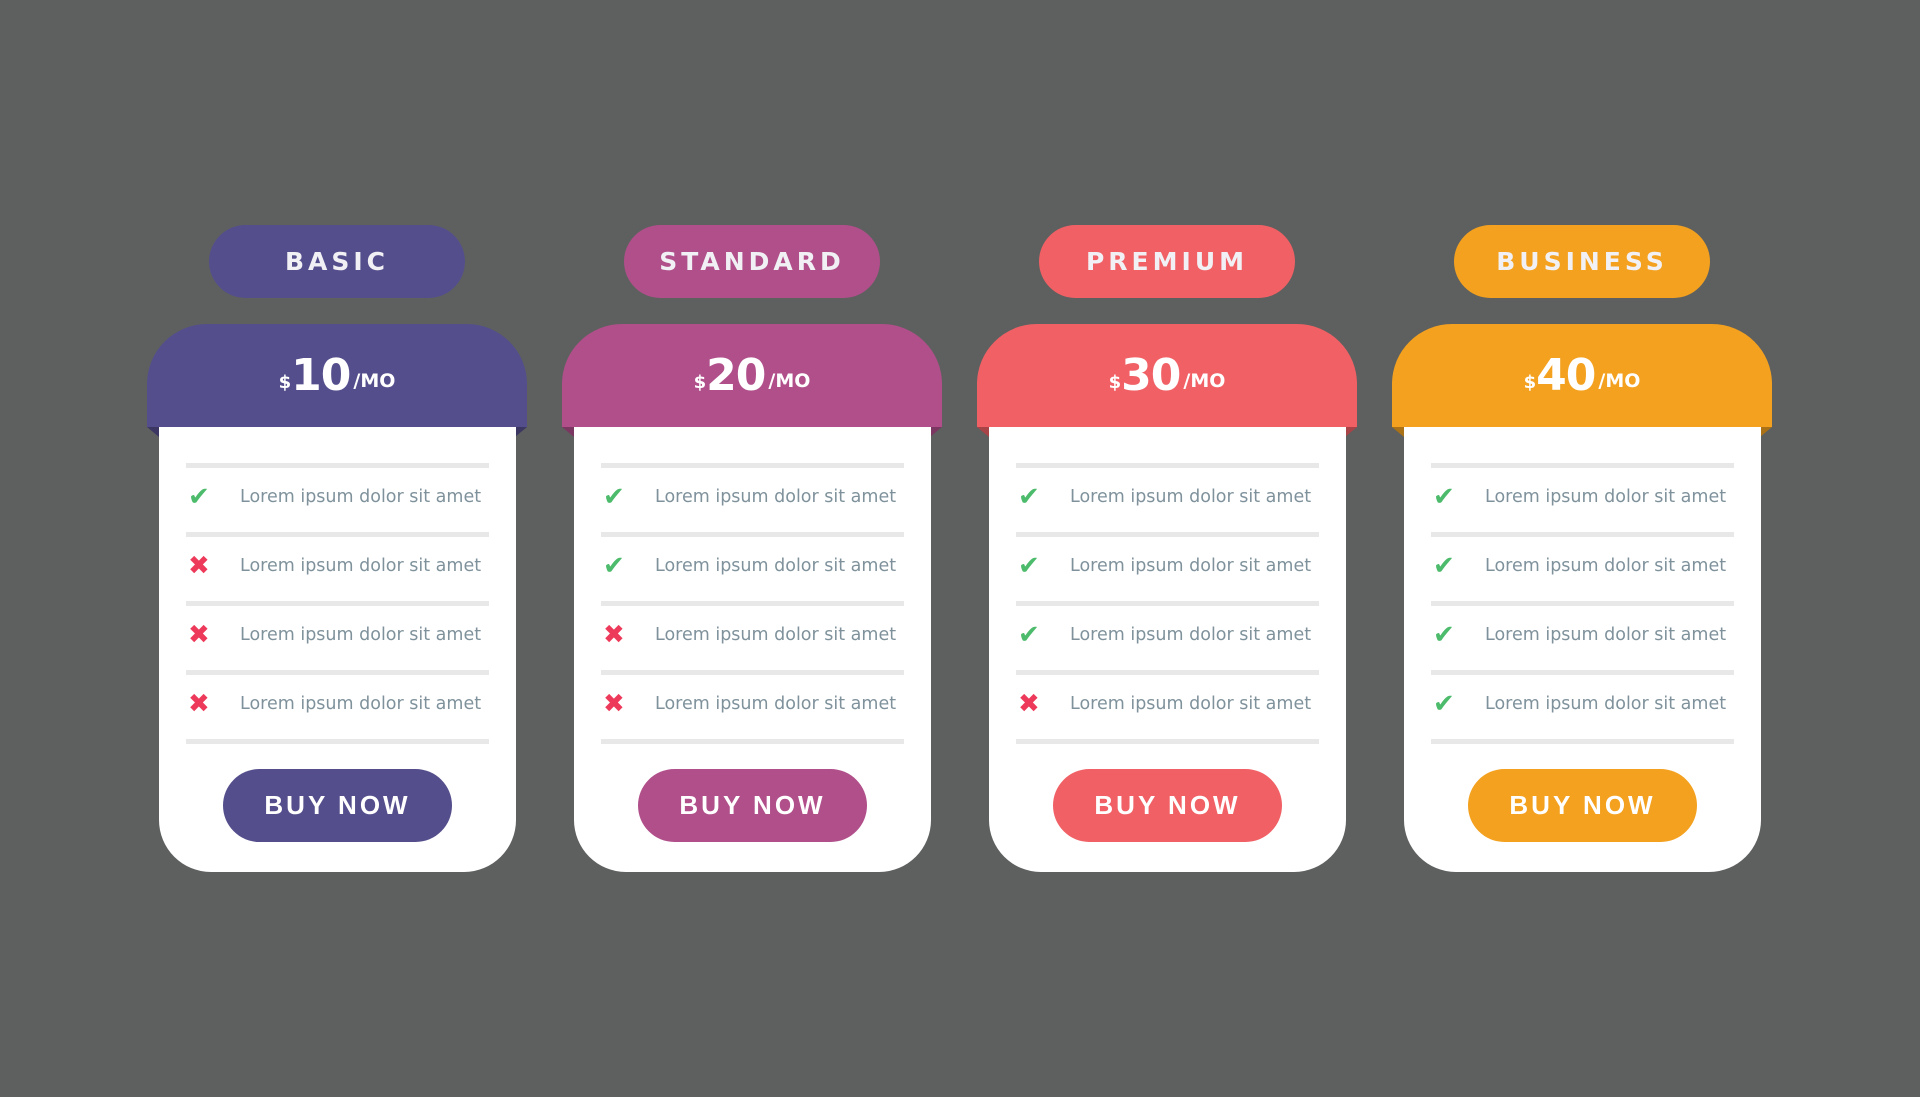  I want to click on price-header: $ 30 /MO, so click(1167, 375).